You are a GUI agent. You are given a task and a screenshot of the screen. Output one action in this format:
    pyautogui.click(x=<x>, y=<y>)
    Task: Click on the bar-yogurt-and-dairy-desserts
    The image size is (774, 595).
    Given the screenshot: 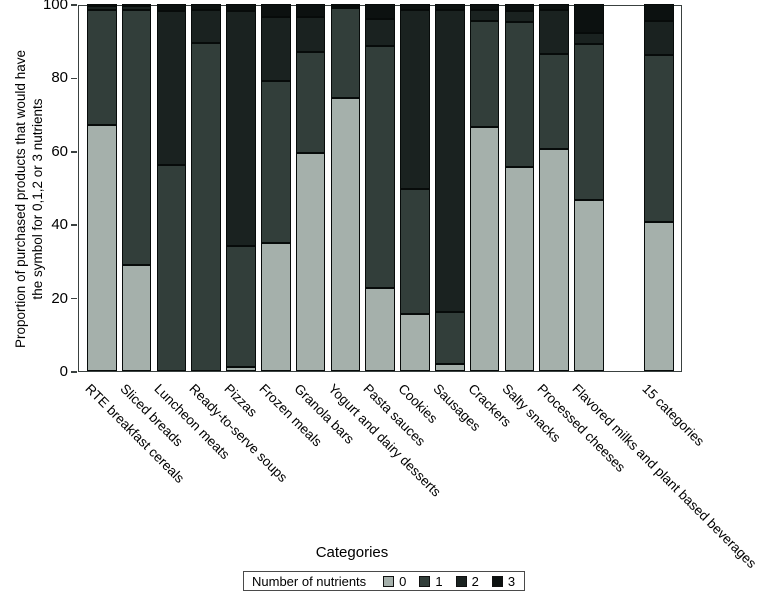 What is the action you would take?
    pyautogui.click(x=345, y=187)
    